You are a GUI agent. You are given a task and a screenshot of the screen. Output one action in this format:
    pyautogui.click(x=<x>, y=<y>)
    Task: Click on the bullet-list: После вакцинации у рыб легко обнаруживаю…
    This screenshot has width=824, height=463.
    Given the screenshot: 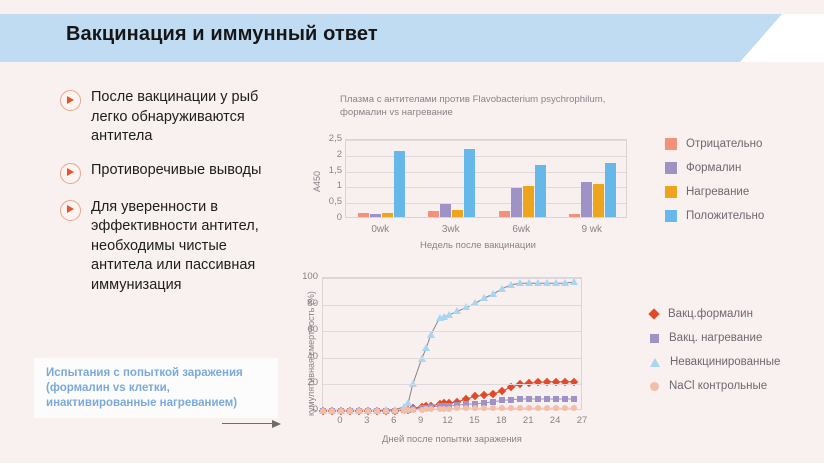 What is the action you would take?
    pyautogui.click(x=175, y=198)
    